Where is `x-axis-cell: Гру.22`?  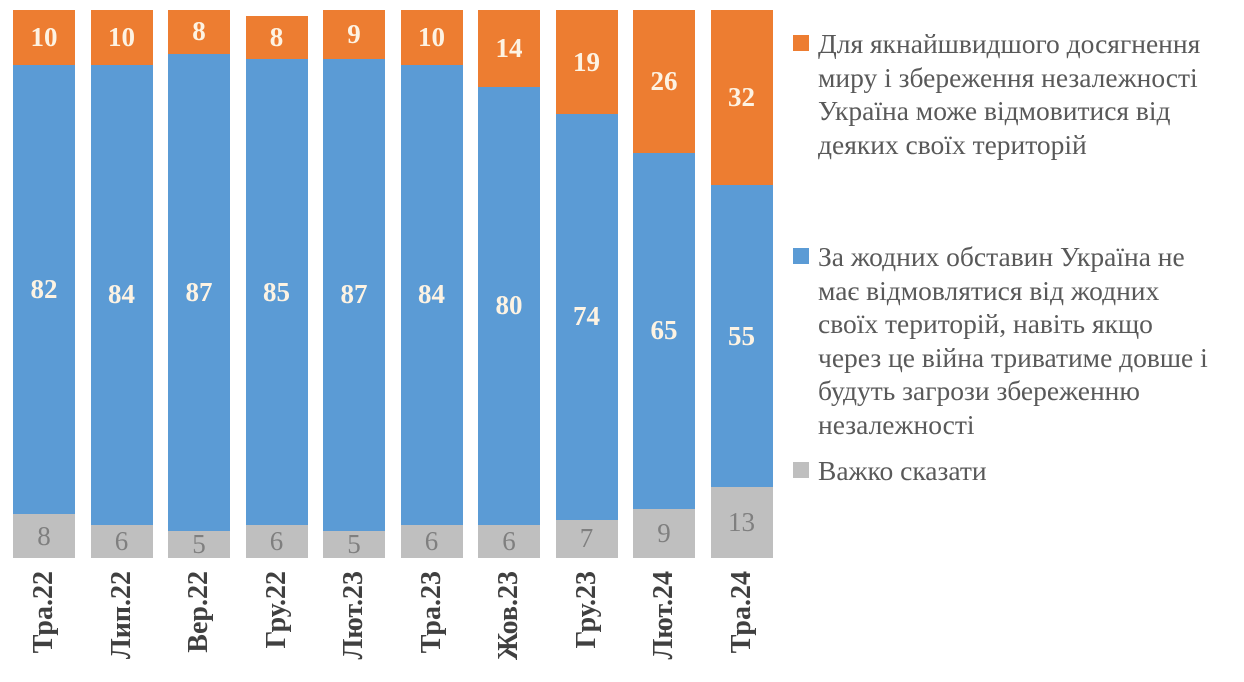 x-axis-cell: Гру.22 is located at coordinates (277, 626).